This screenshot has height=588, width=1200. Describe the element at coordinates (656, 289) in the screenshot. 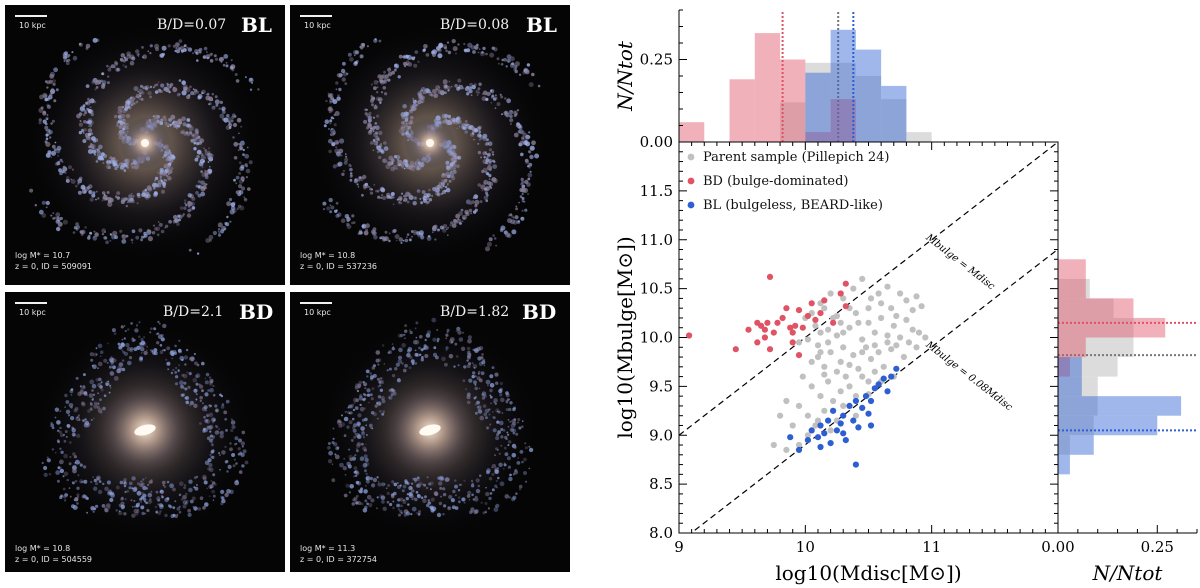

I see `y-tick-label: 10.5` at that location.